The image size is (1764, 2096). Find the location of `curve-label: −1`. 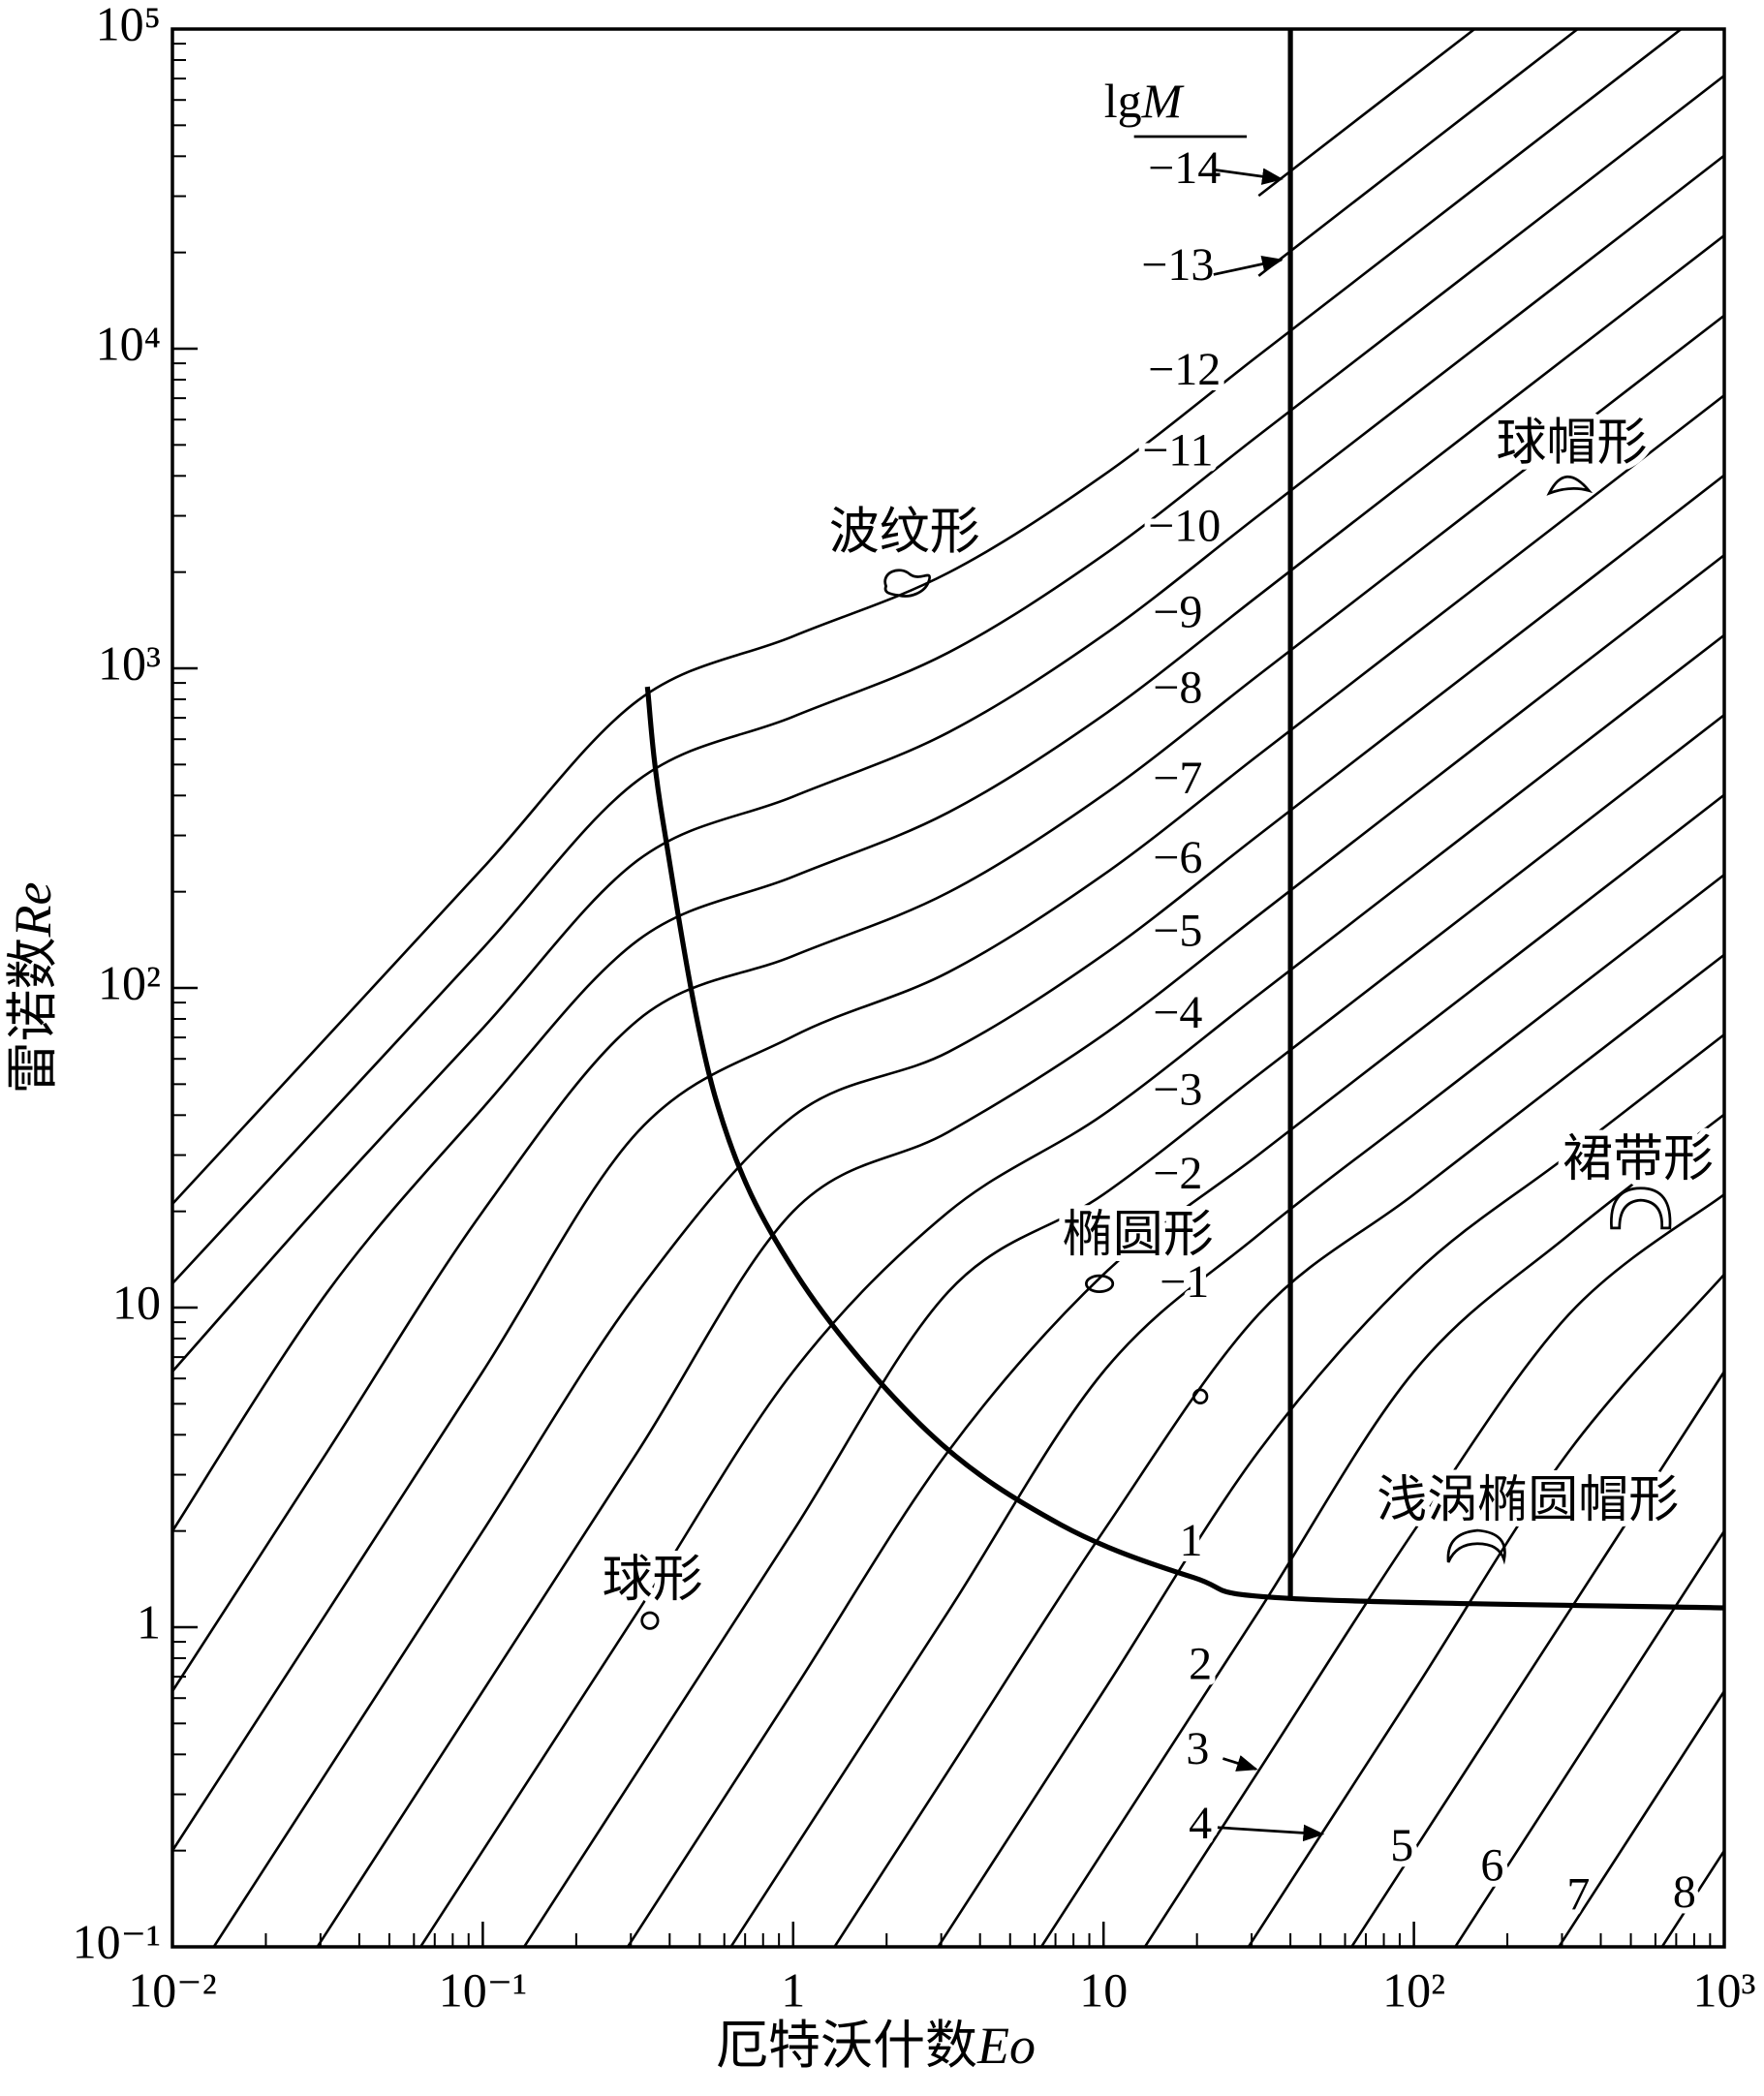

curve-label: −1 is located at coordinates (1184, 1282).